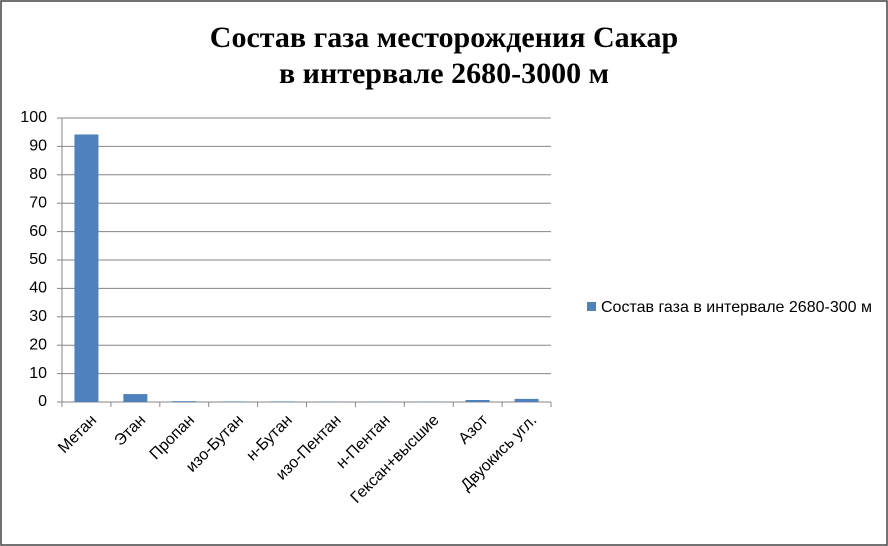 This screenshot has height=546, width=888. Describe the element at coordinates (38, 231) in the screenshot. I see `y-tick-label: 60` at that location.